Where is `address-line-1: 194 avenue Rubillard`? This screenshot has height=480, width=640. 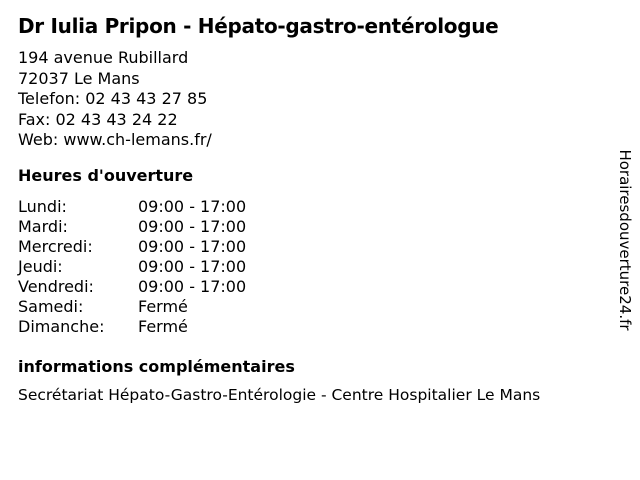 address-line-1: 194 avenue Rubillard is located at coordinates (103, 57).